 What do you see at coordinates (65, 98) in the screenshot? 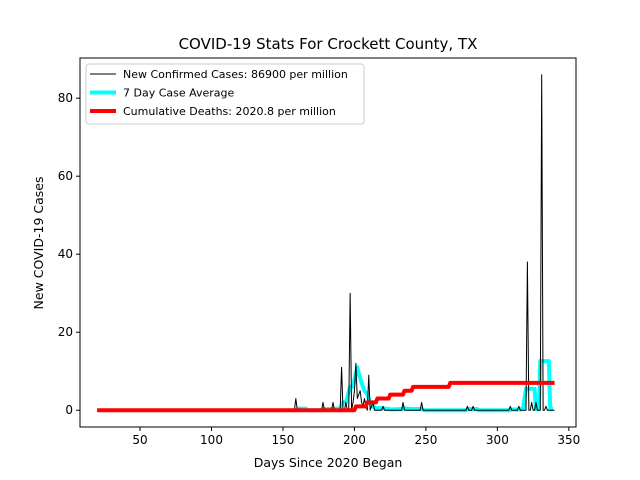
I see `y-tick-label: 80` at bounding box center [65, 98].